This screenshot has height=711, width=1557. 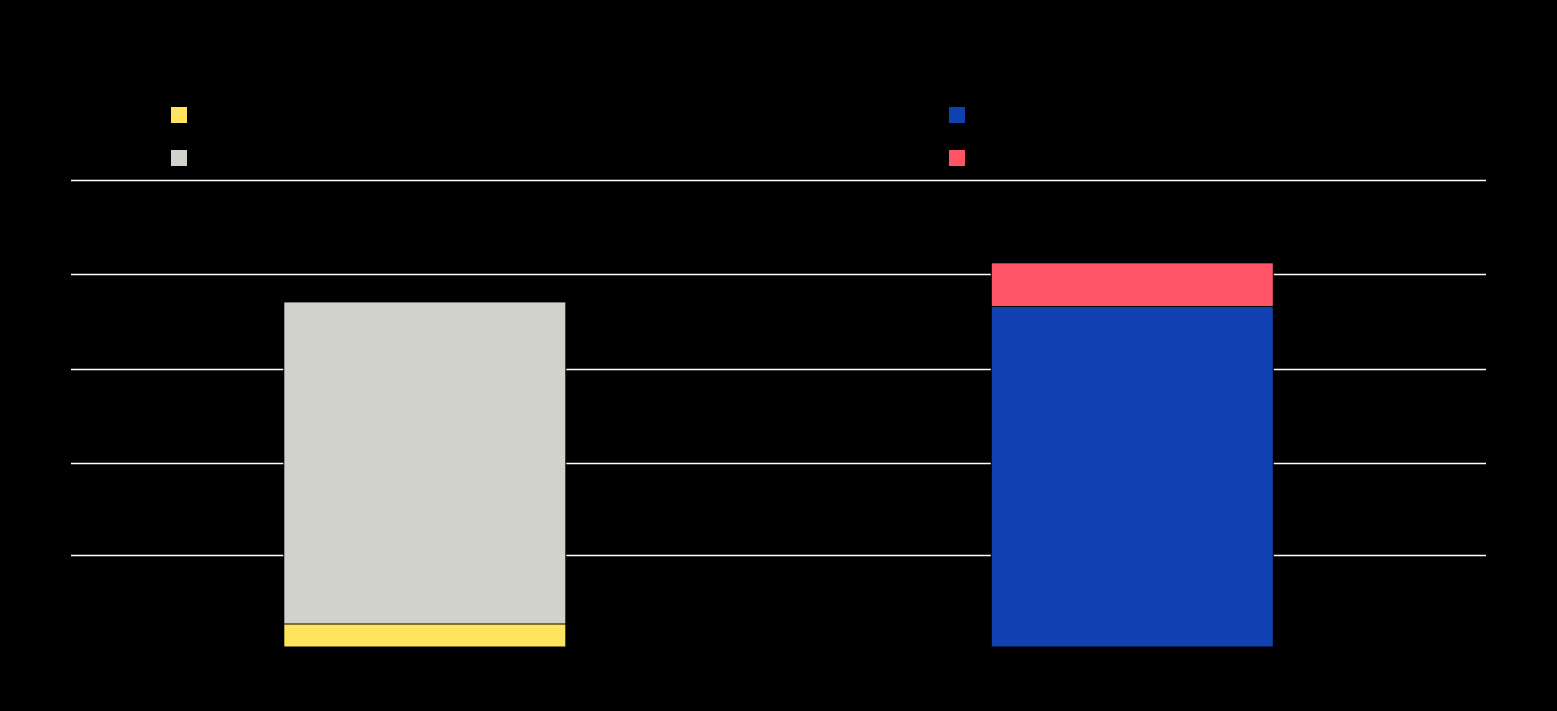 What do you see at coordinates (568, 136) in the screenshot?
I see `legend` at bounding box center [568, 136].